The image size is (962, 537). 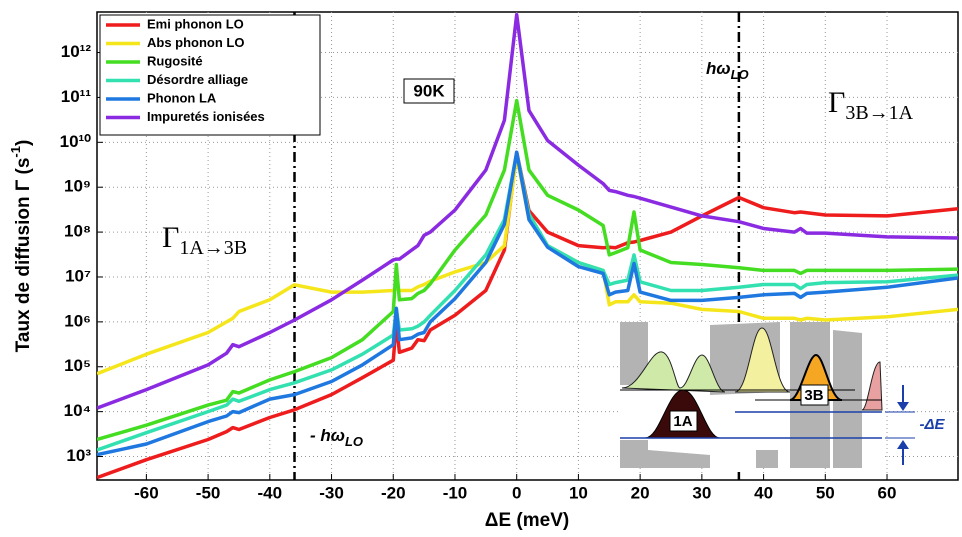 What do you see at coordinates (78, 455) in the screenshot?
I see `y-tick-label: 10³` at bounding box center [78, 455].